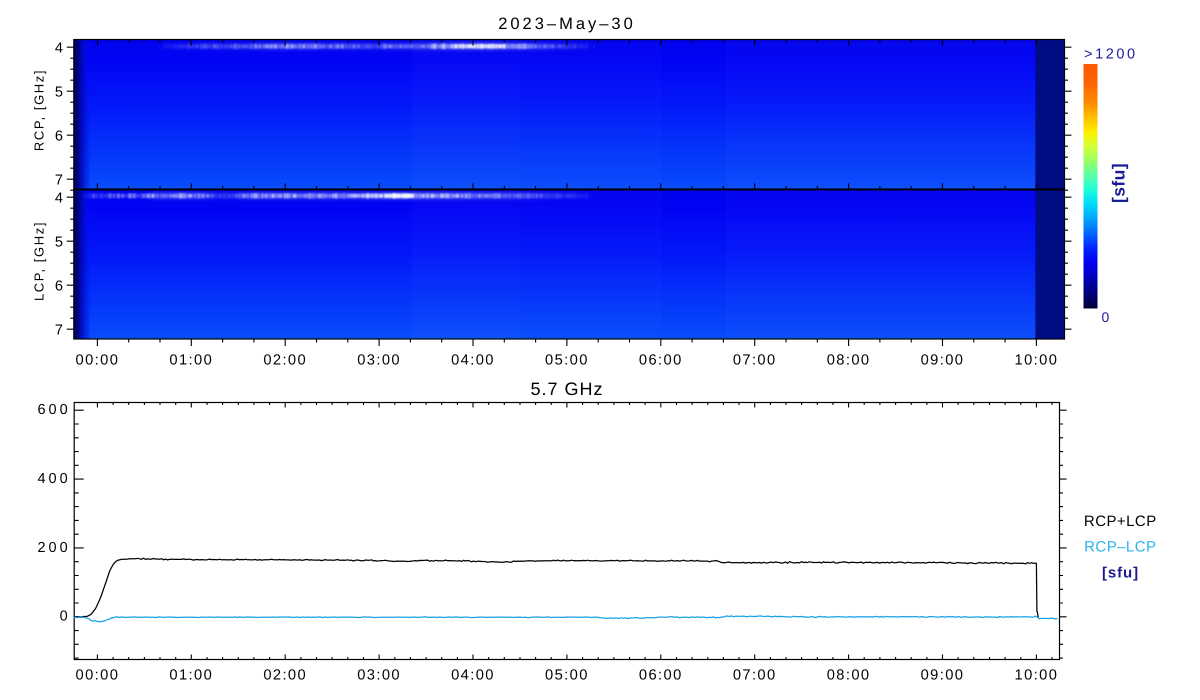 The image size is (1200, 700). Describe the element at coordinates (53, 479) in the screenshot. I see `svg-text: 400` at that location.